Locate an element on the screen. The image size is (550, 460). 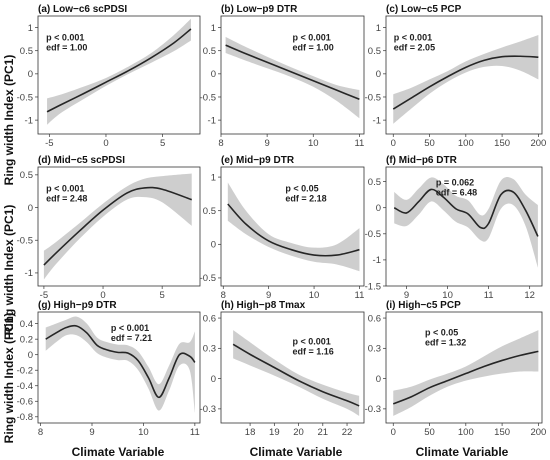
plot-area is located at coordinates (464, 75).